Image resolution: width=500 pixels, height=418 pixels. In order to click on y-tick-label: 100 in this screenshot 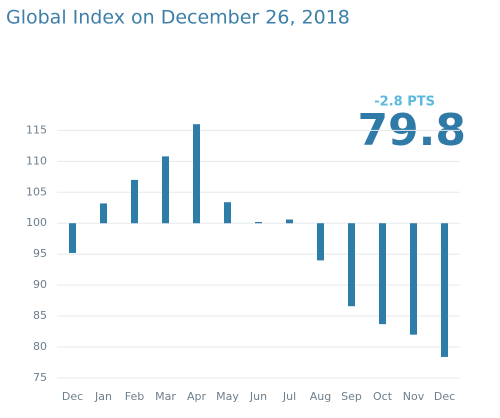, I will do `click(36, 222)`.